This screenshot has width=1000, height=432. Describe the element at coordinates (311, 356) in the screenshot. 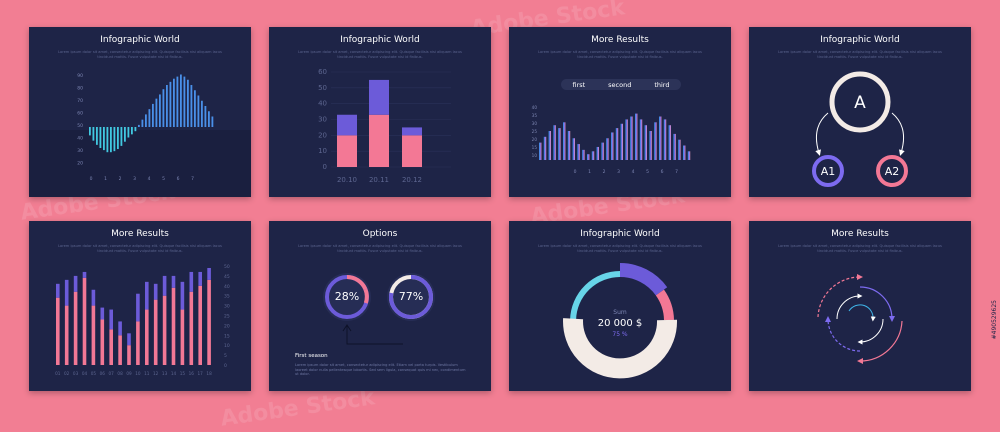

I see `section-title: First season` at that location.